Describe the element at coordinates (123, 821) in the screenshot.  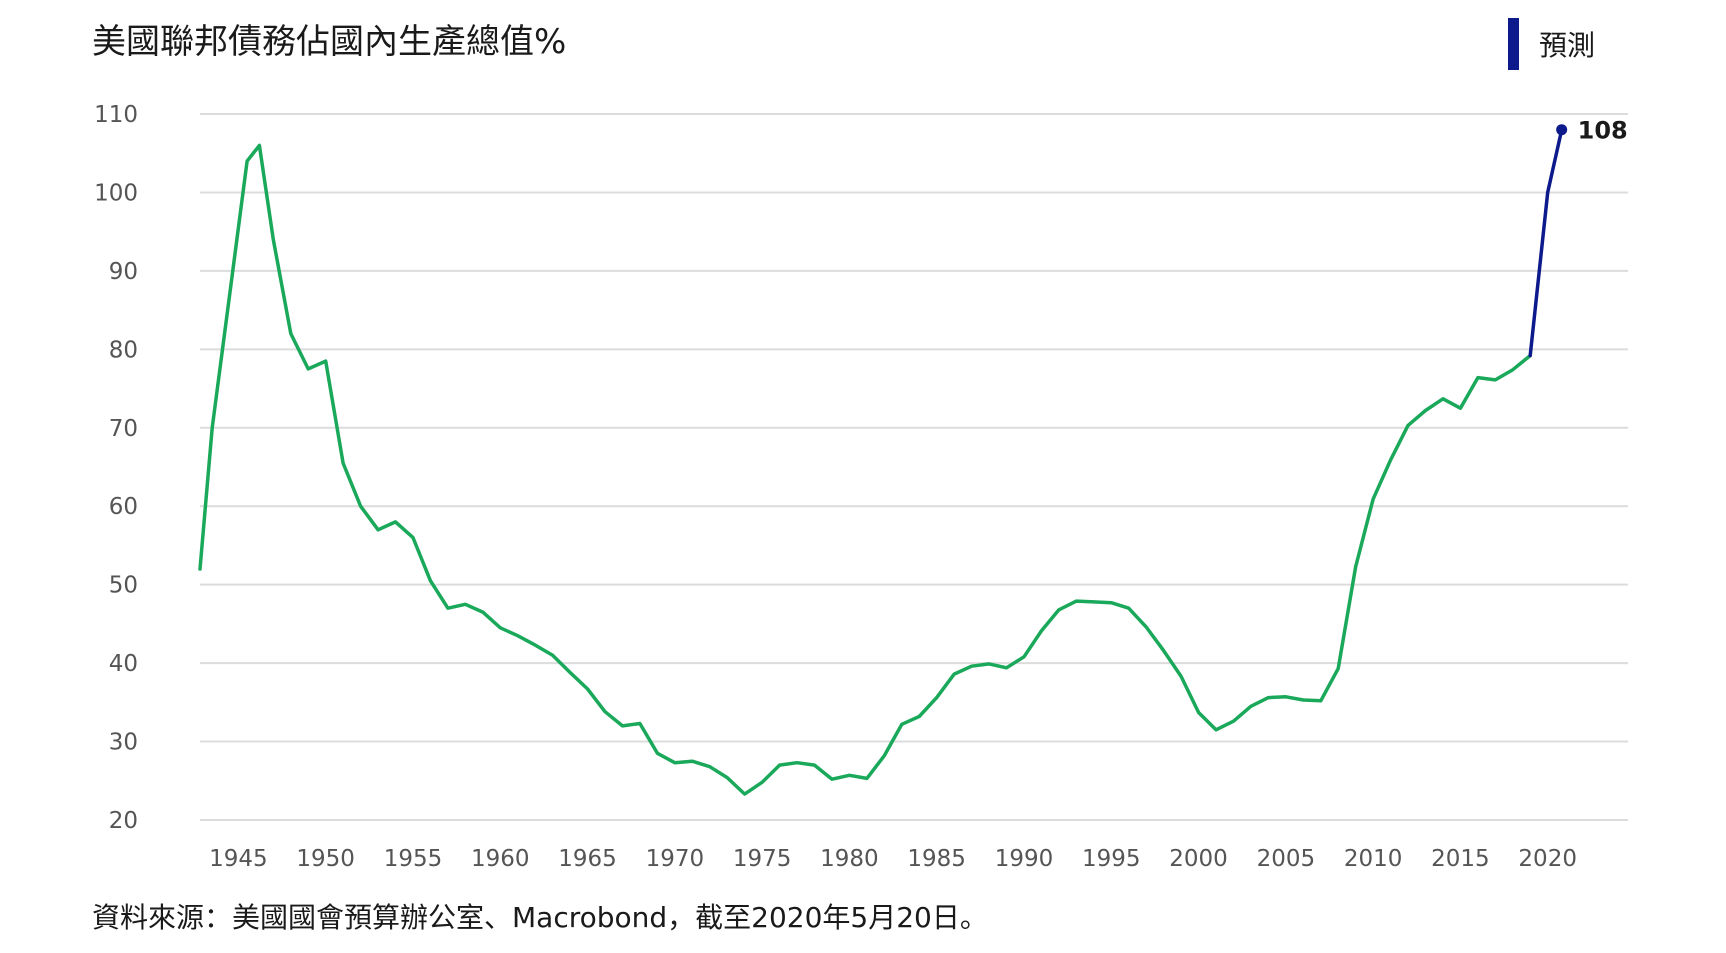
I see `y-tick-label-20: 20` at that location.